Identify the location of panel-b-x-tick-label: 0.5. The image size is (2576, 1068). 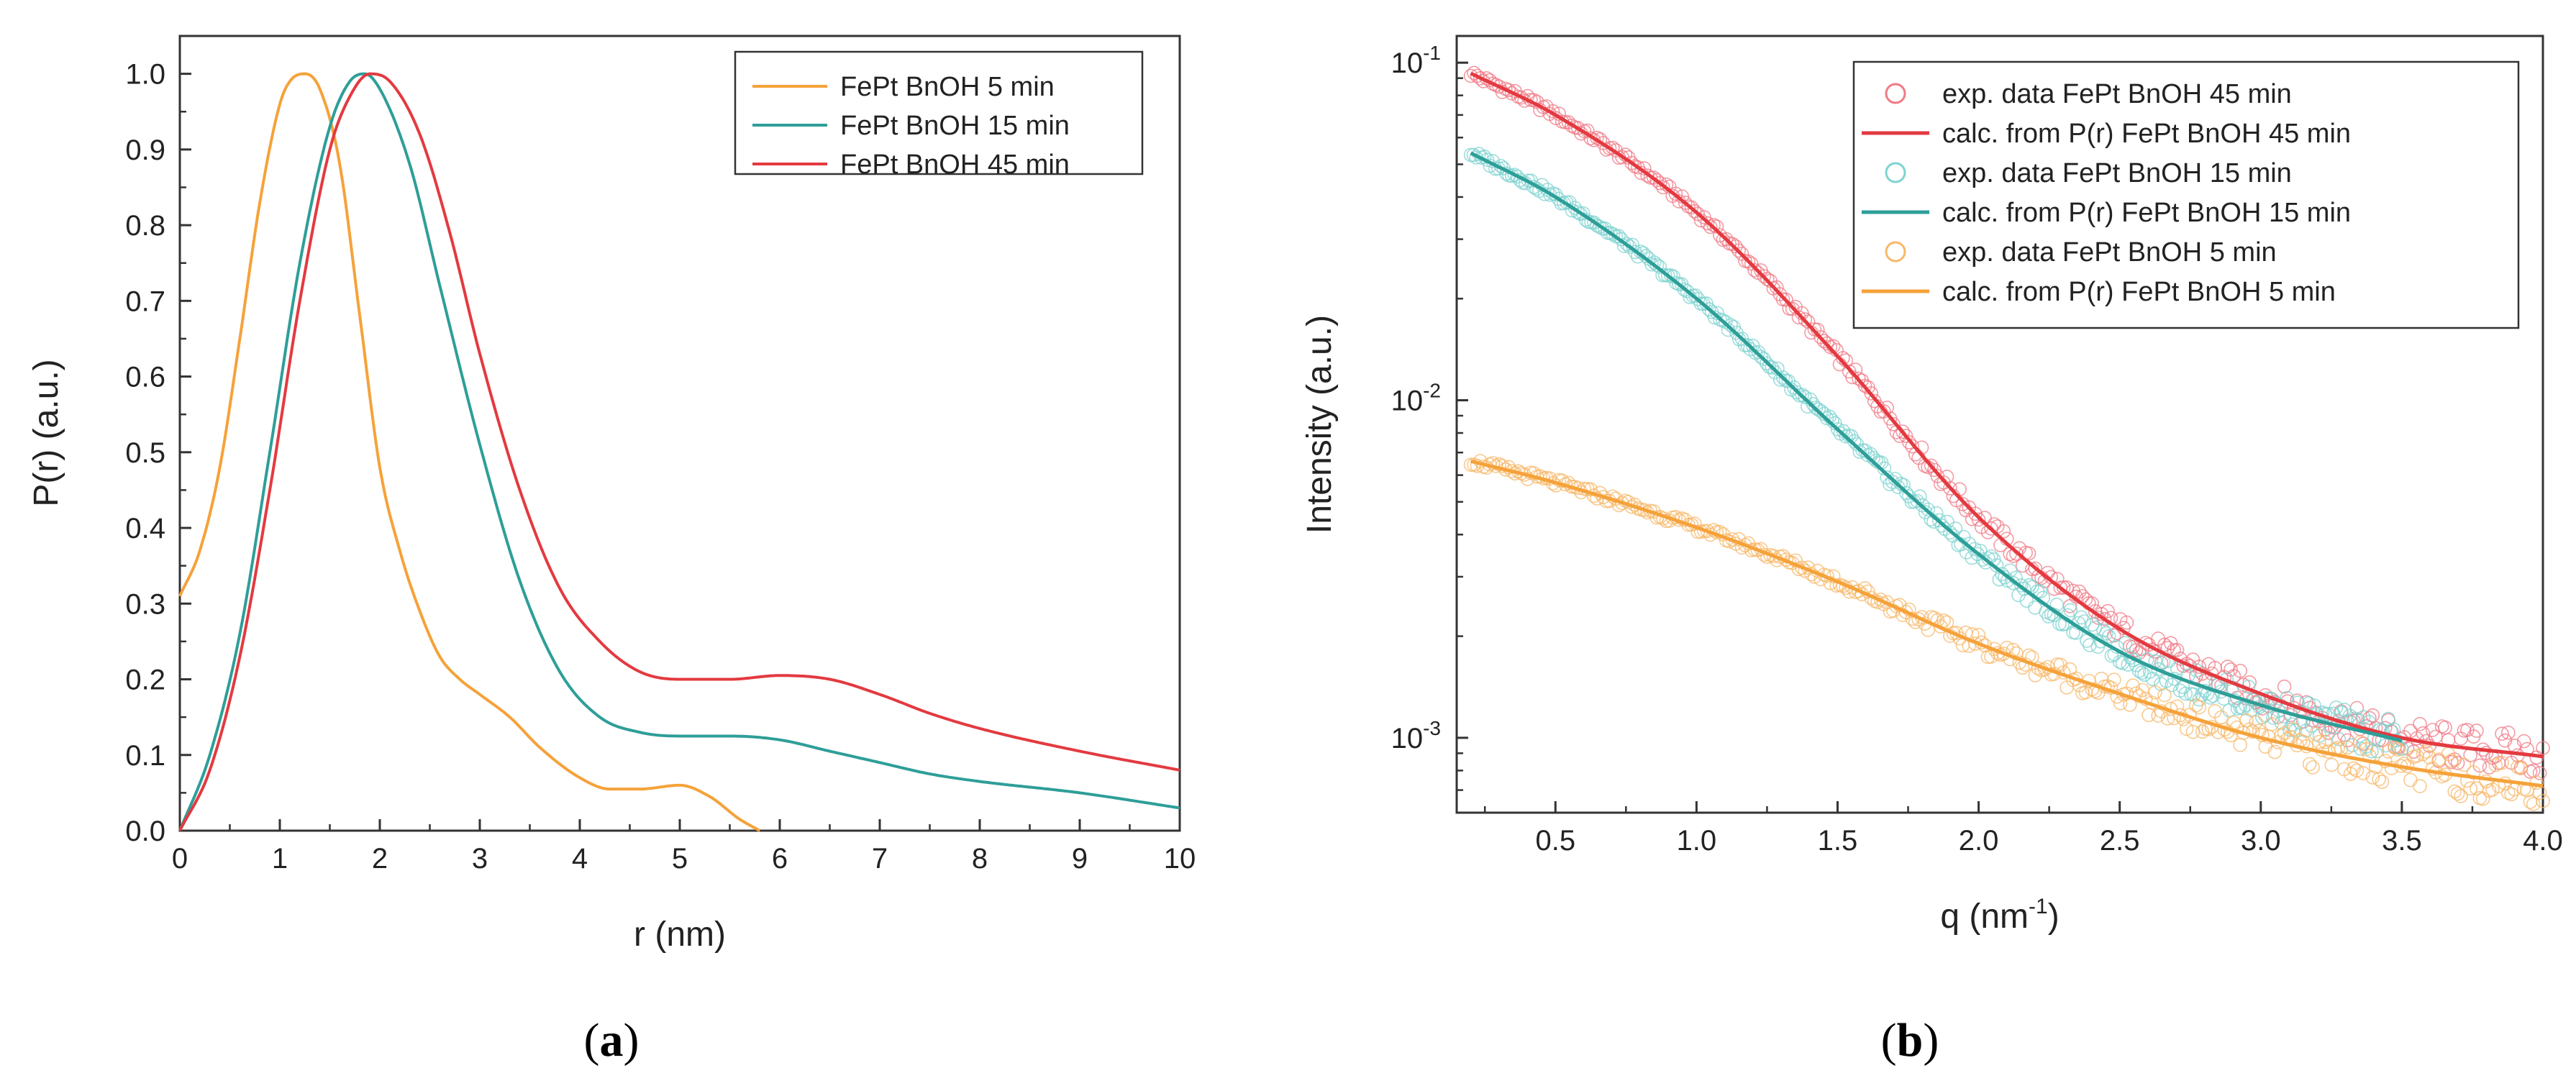
(1555, 841).